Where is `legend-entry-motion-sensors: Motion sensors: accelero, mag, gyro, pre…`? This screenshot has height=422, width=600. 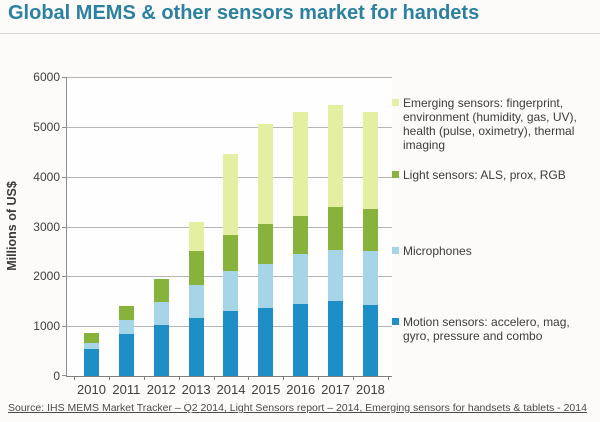
legend-entry-motion-sensors: Motion sensors: accelero, mag, gyro, pre… is located at coordinates (487, 329).